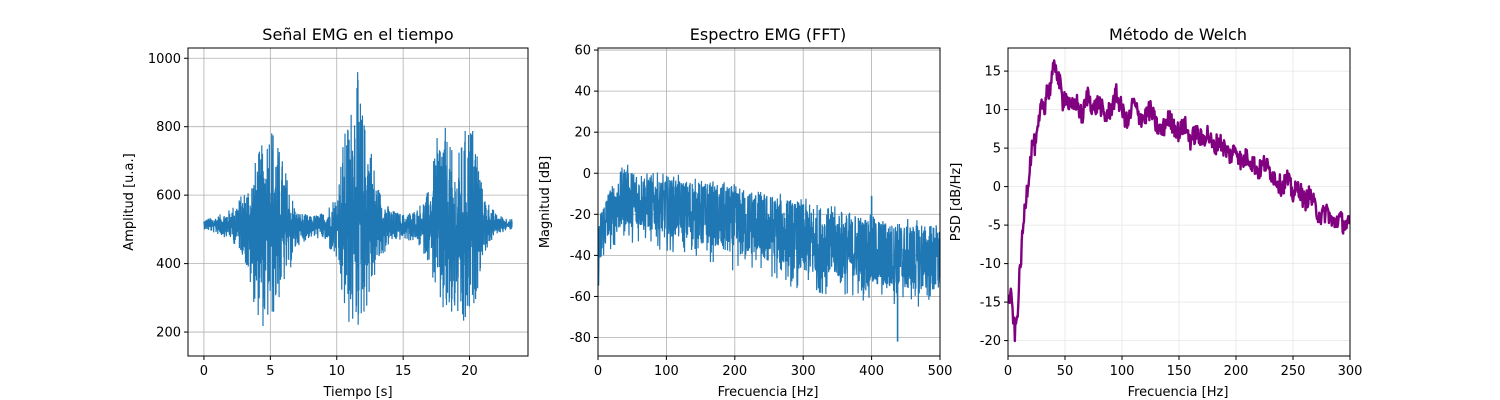  I want to click on emg-time-xtick-label: 20, so click(469, 371).